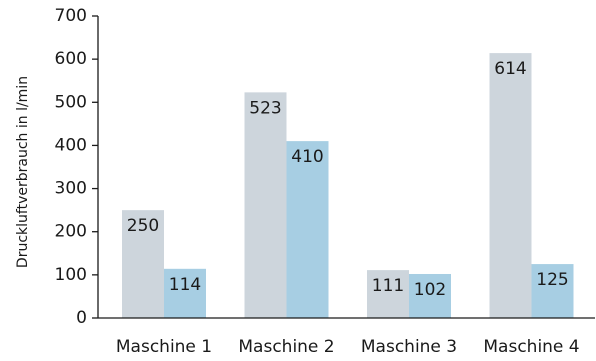  I want to click on bar-value-label: 114, so click(185, 285).